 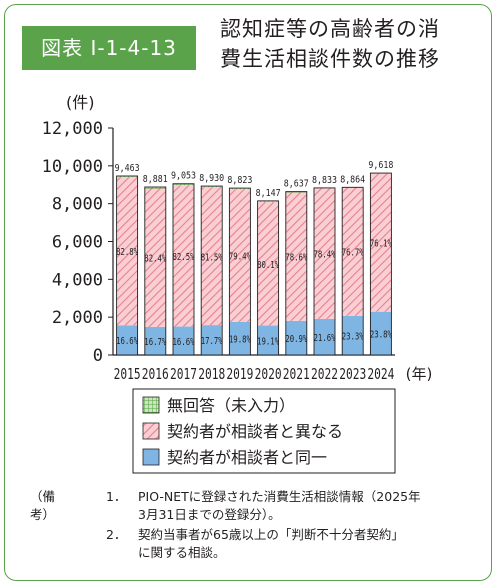 I want to click on bar-segment-2015-s1, so click(x=127, y=251).